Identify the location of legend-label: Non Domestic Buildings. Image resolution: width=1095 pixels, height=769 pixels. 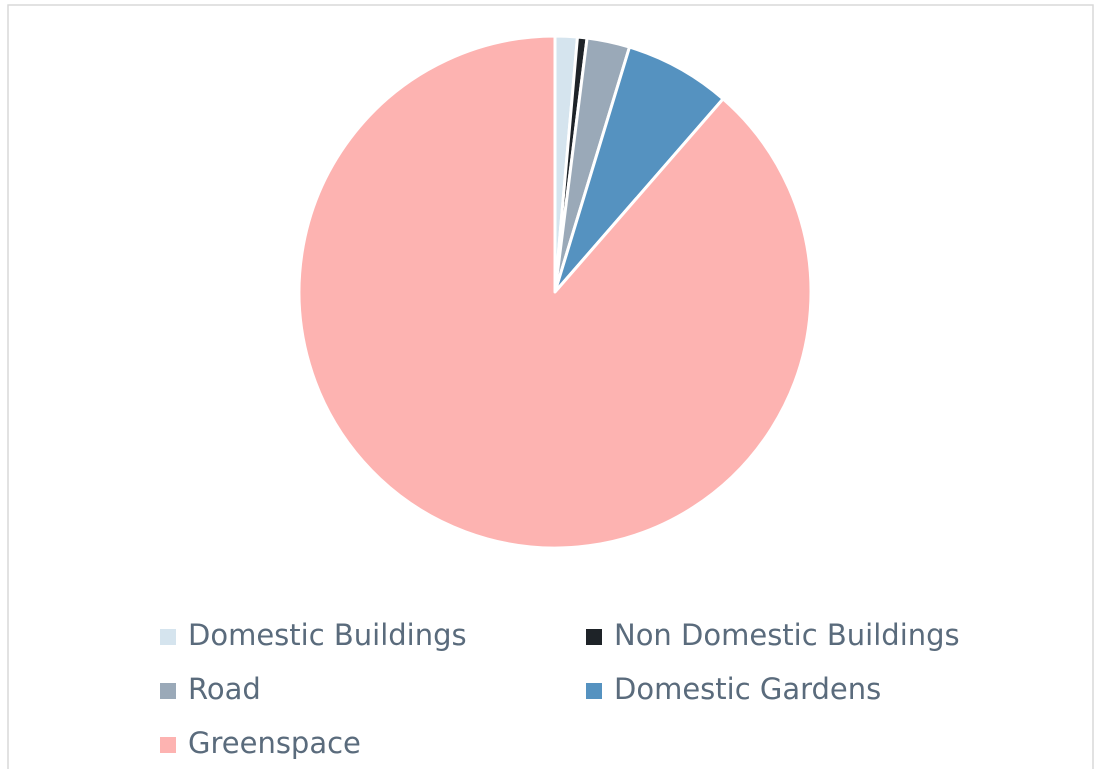
(787, 635).